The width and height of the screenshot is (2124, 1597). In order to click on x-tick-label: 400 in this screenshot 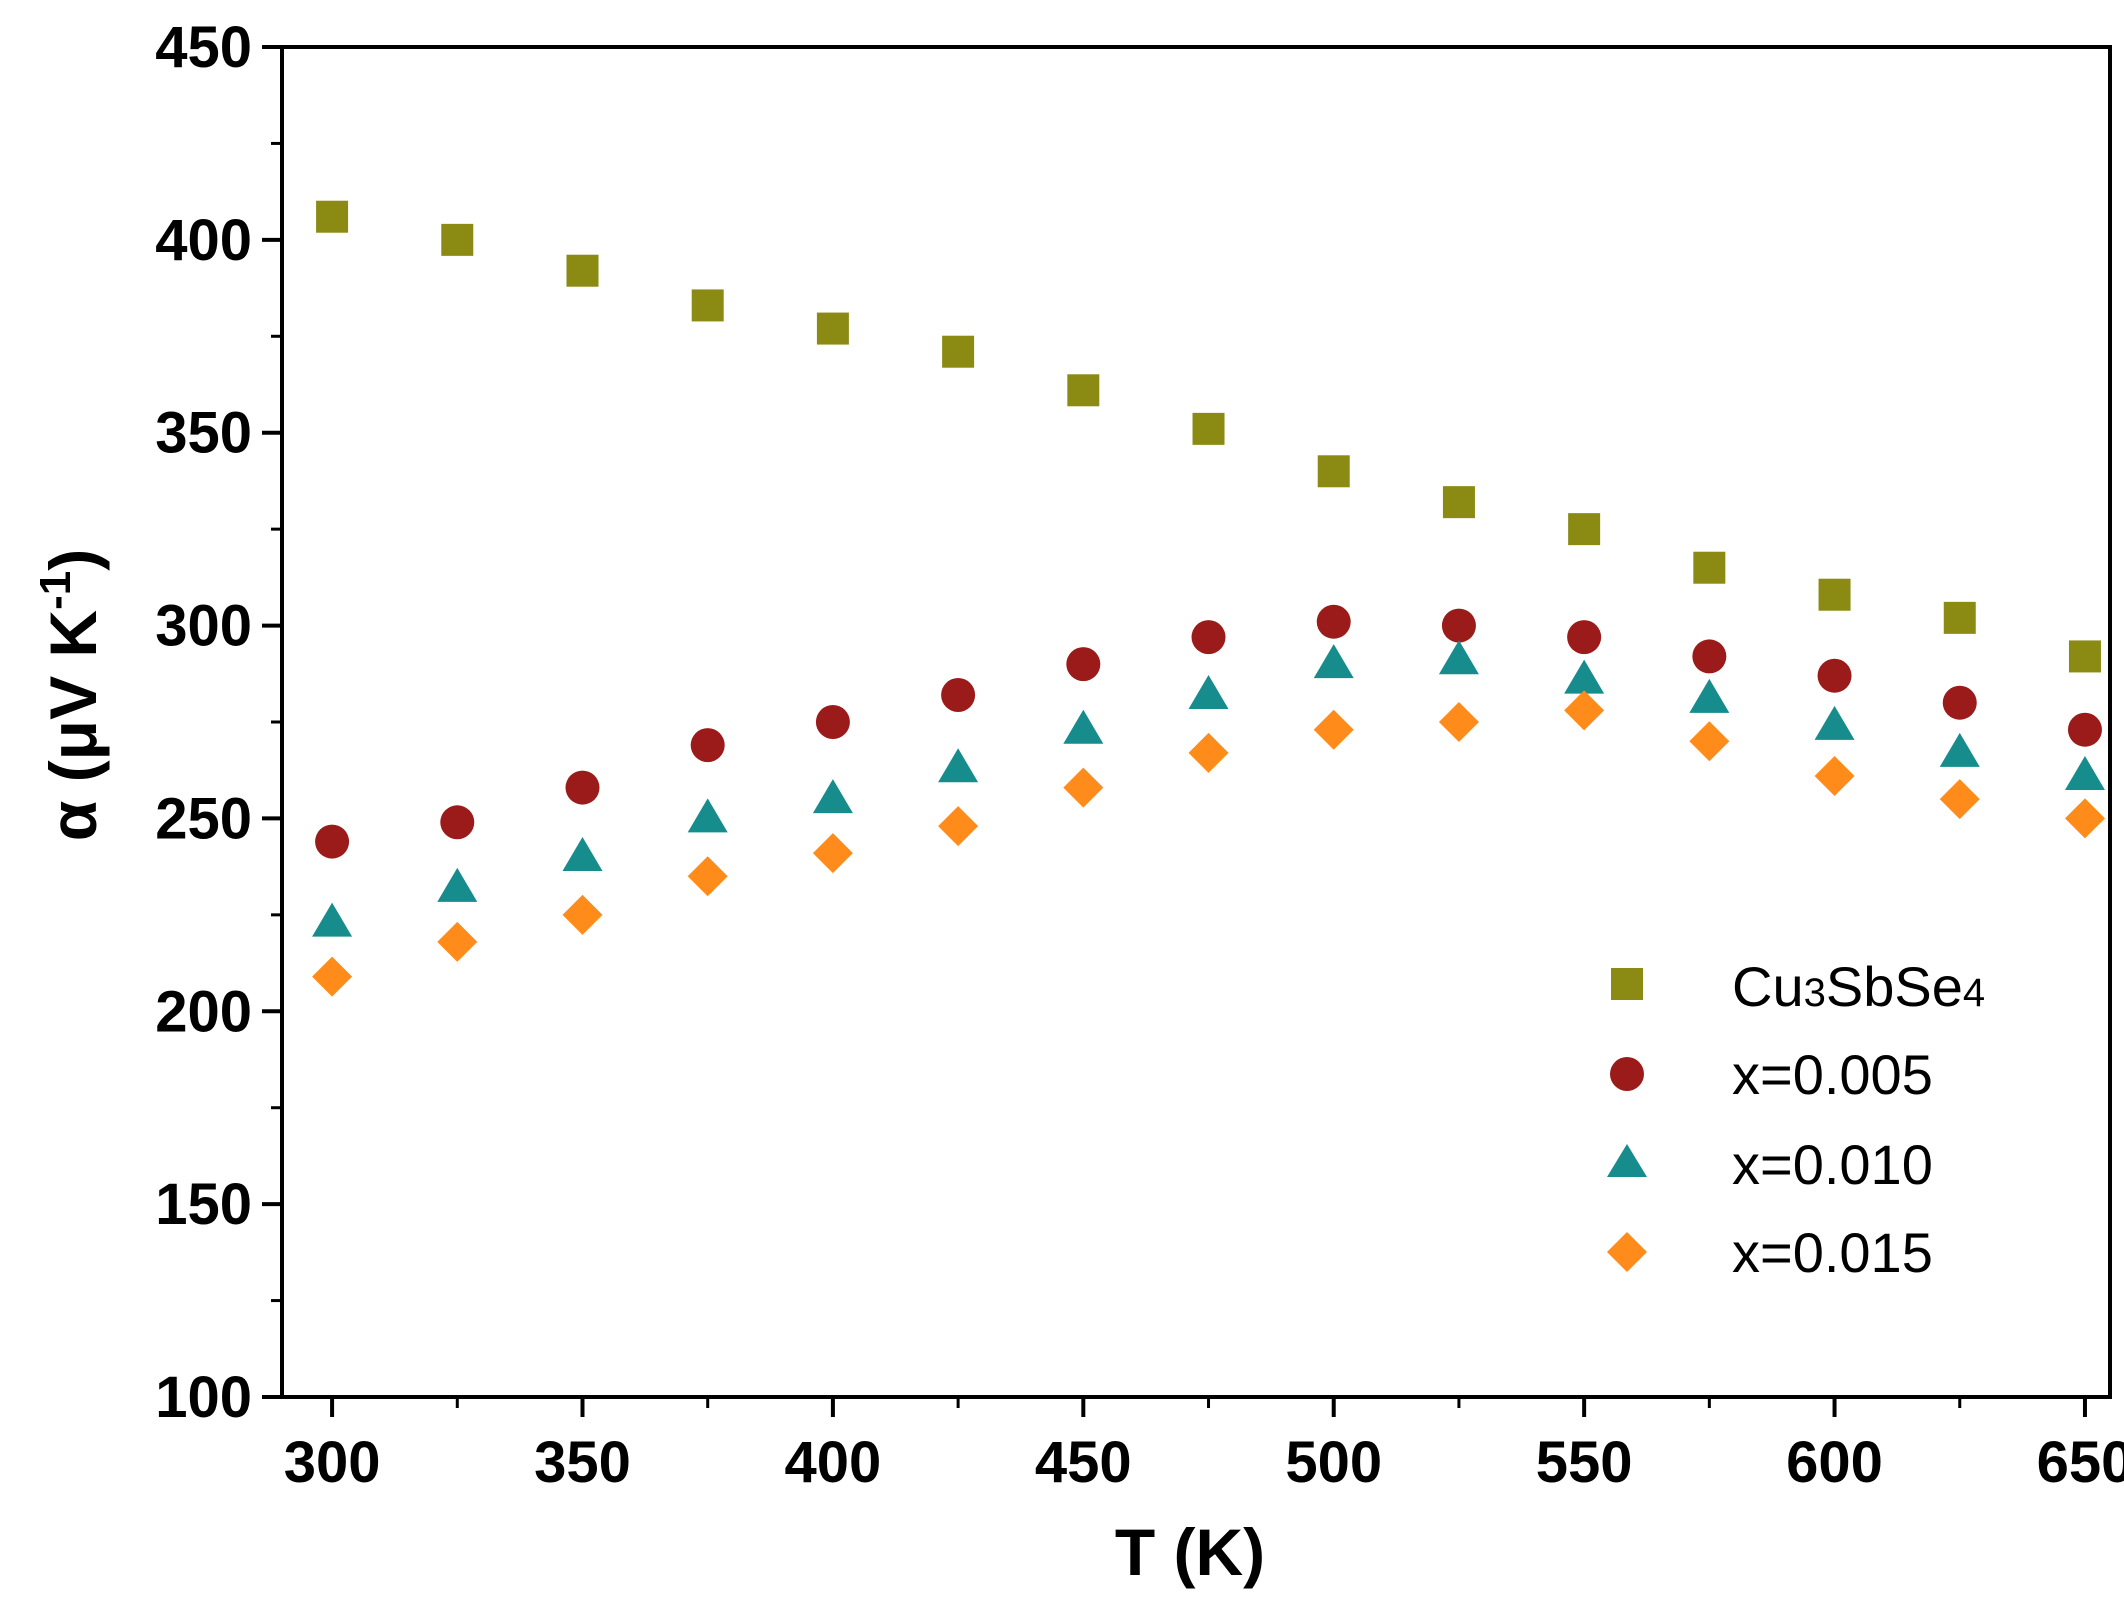, I will do `click(833, 1462)`.